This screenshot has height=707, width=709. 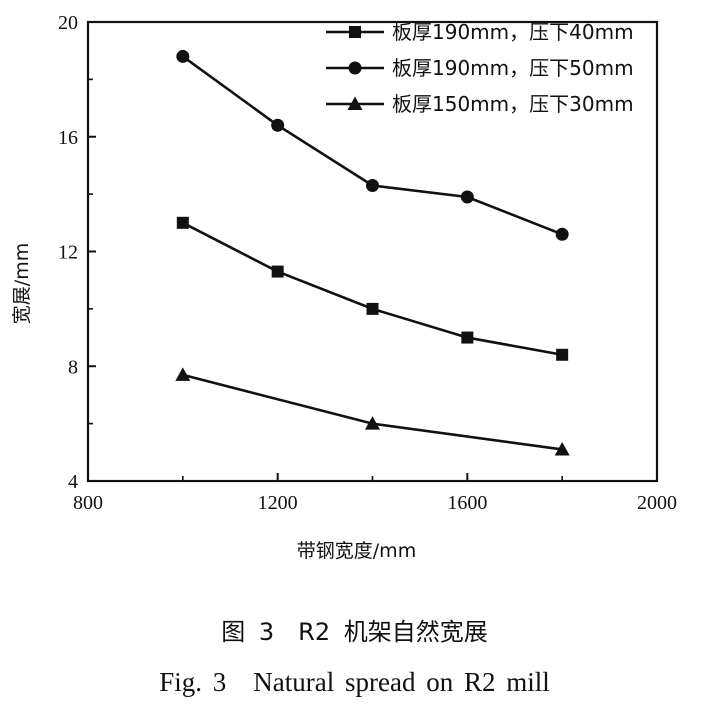 What do you see at coordinates (68, 253) in the screenshot?
I see `y-tick-label: 12` at bounding box center [68, 253].